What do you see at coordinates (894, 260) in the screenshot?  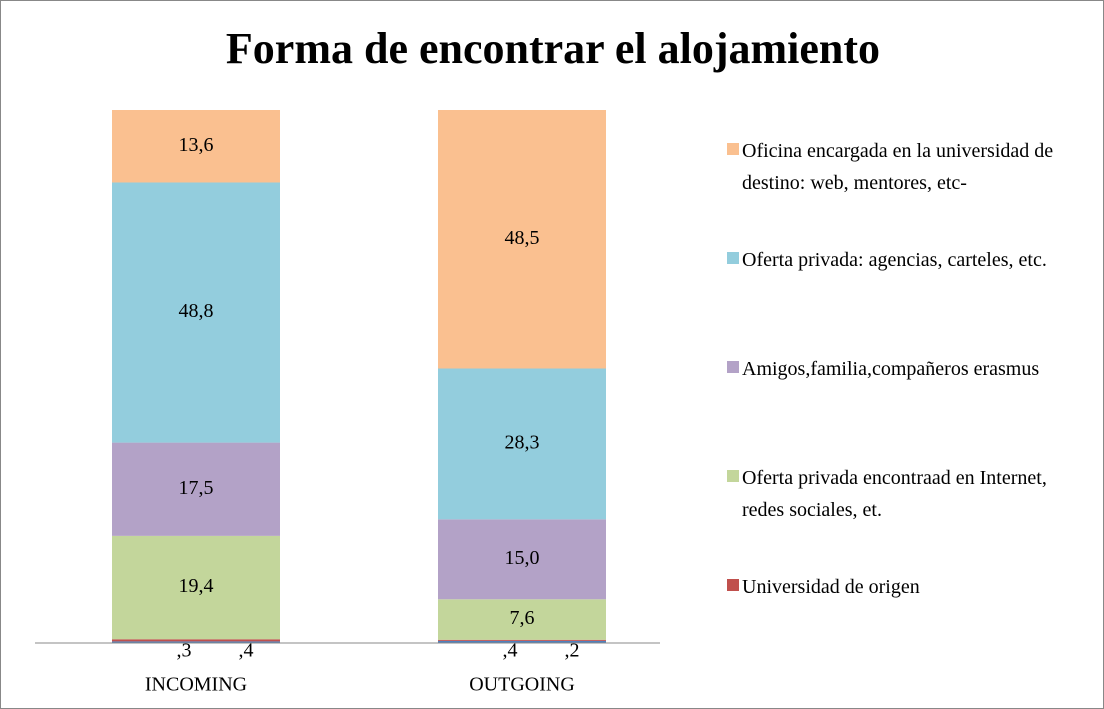 I see `legend-label: Oferta privada: agencias, carteles, etc.` at bounding box center [894, 260].